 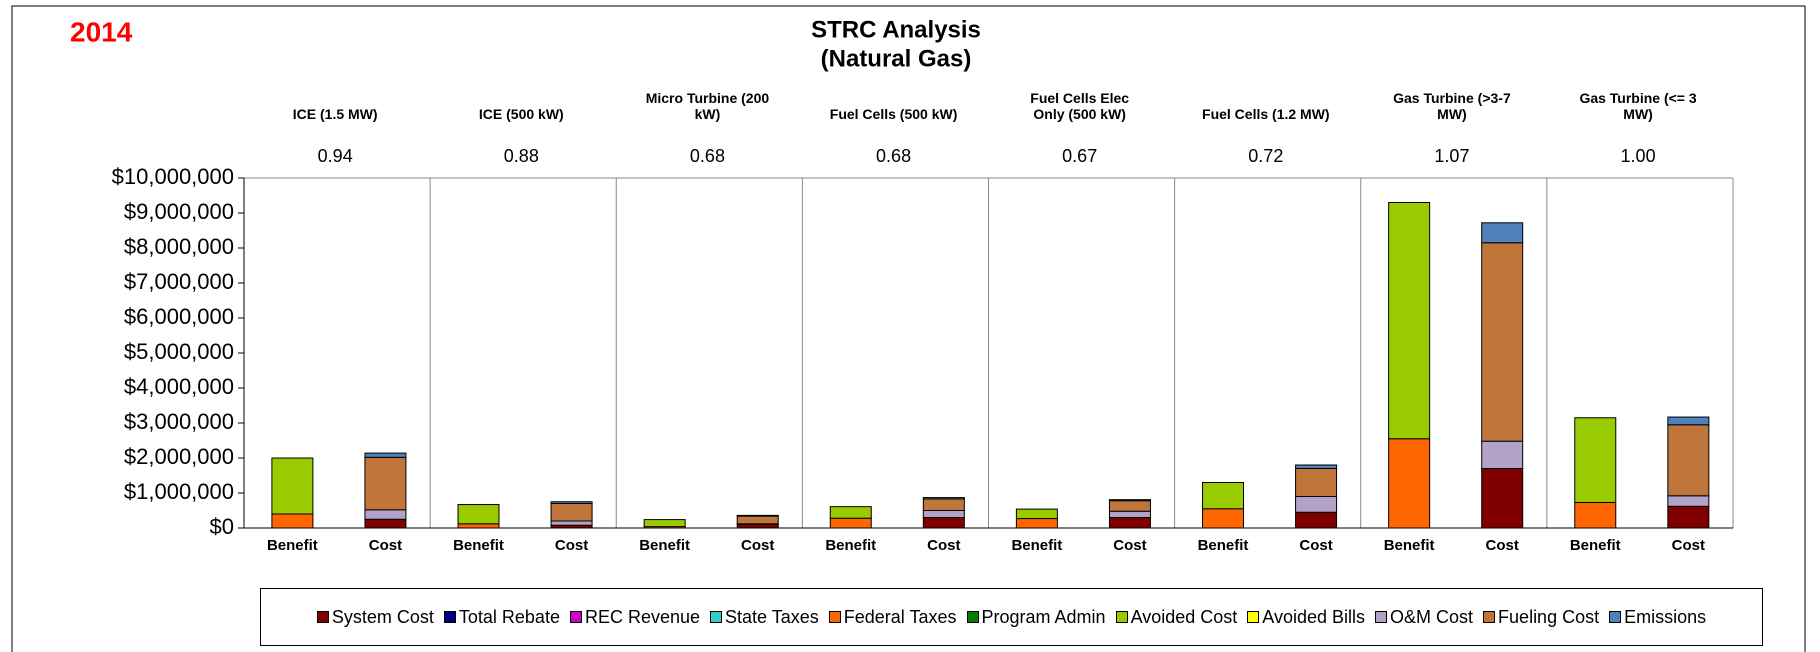 I want to click on y-tick-label: $5,000,000, so click(x=179, y=351).